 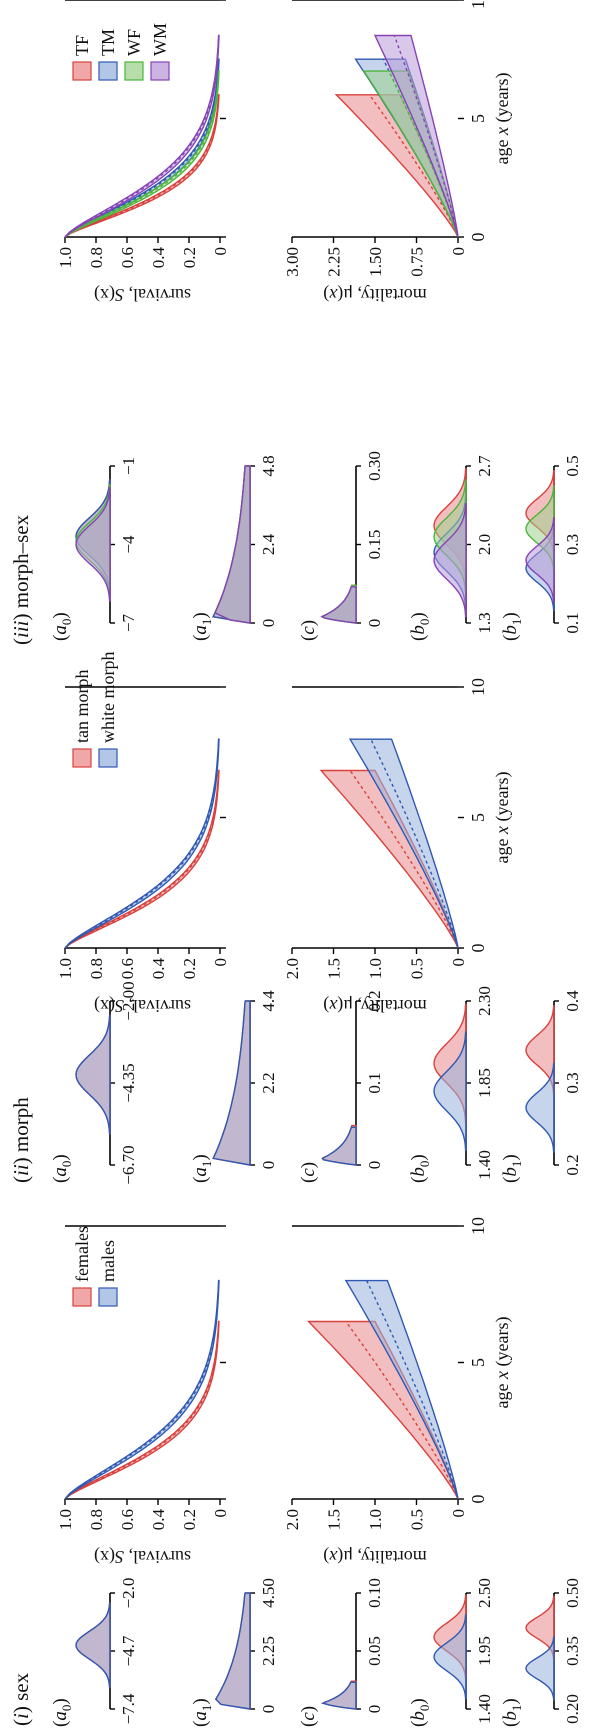 I want to click on sex-dist-sym-0: a, so click(x=60, y=1716).